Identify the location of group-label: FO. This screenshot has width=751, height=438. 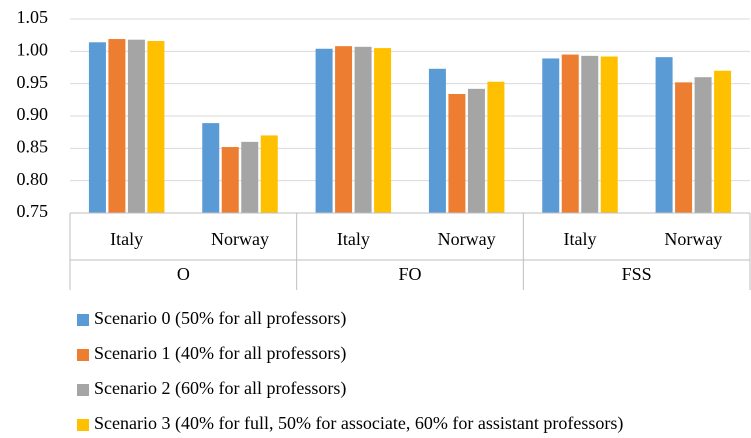
(409, 274).